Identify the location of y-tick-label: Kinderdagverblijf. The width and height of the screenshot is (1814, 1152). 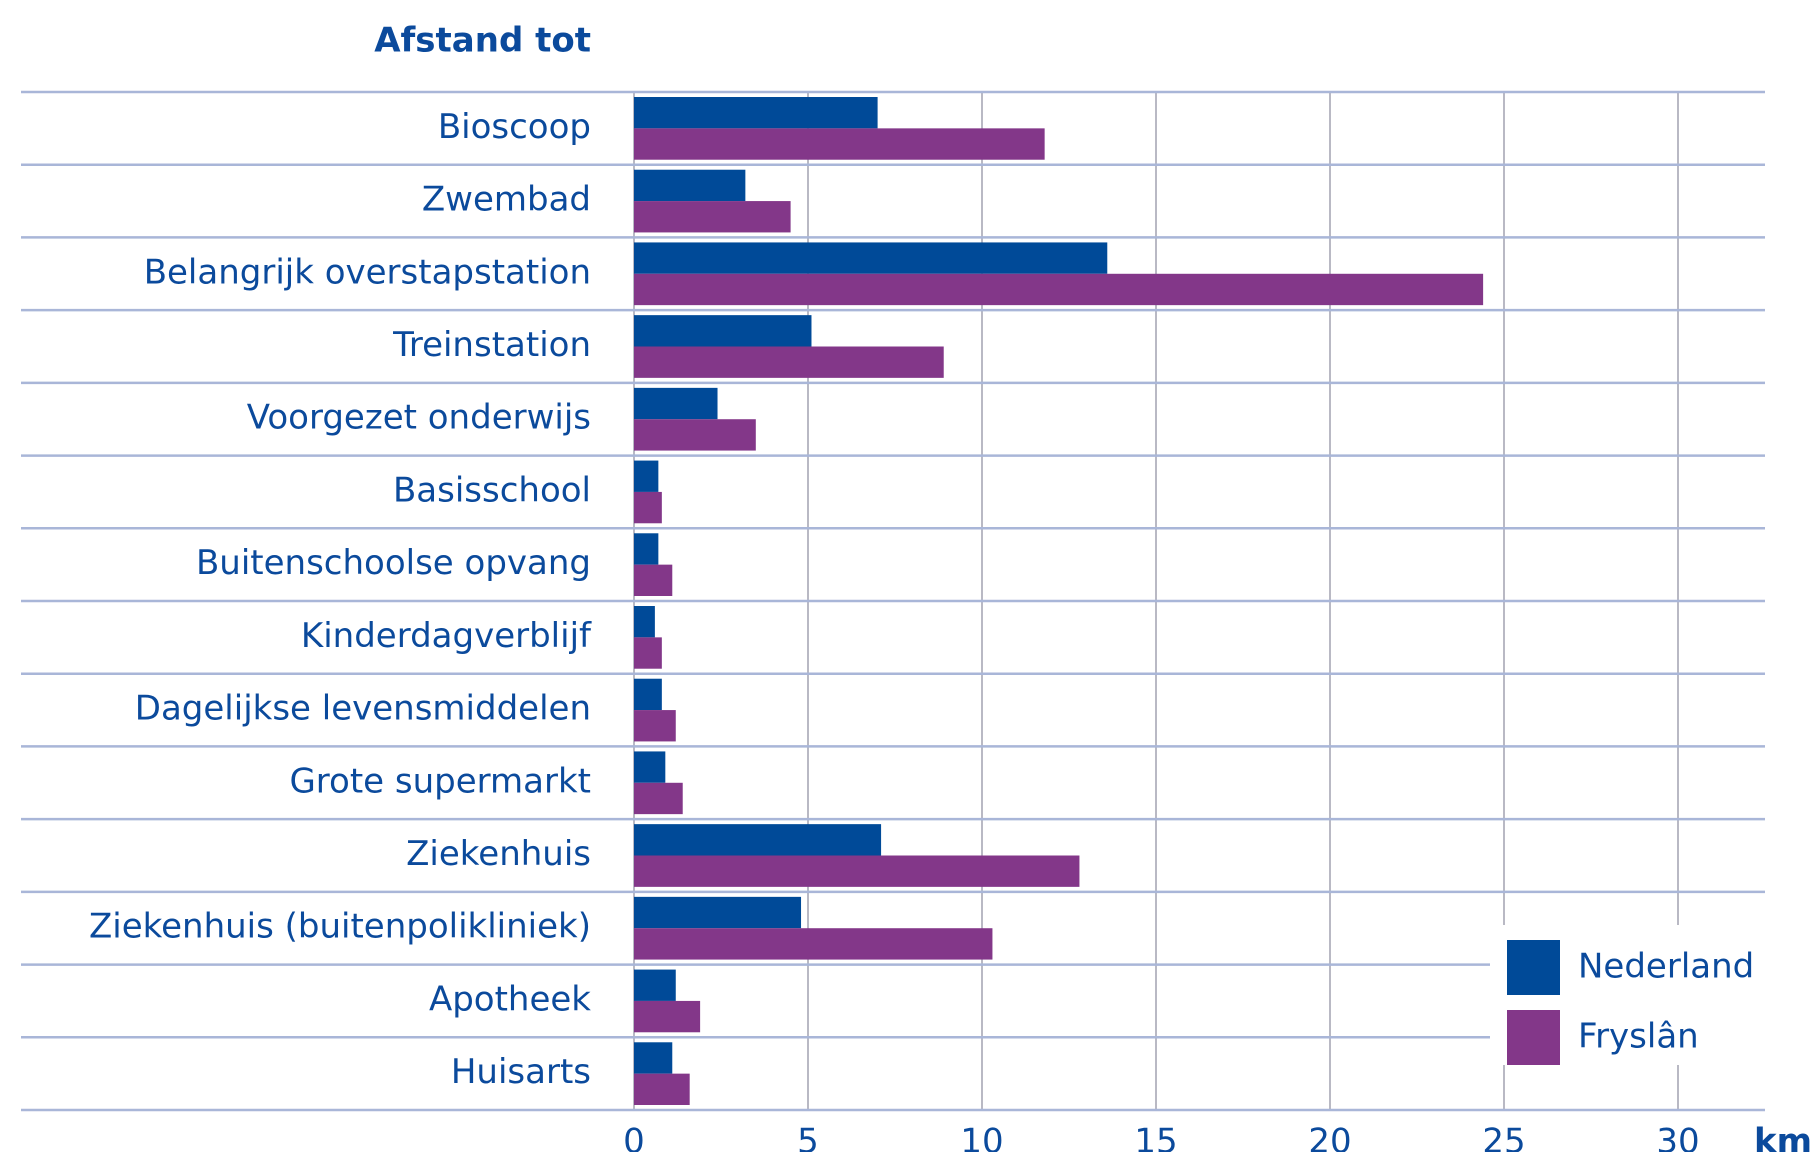
(446, 636).